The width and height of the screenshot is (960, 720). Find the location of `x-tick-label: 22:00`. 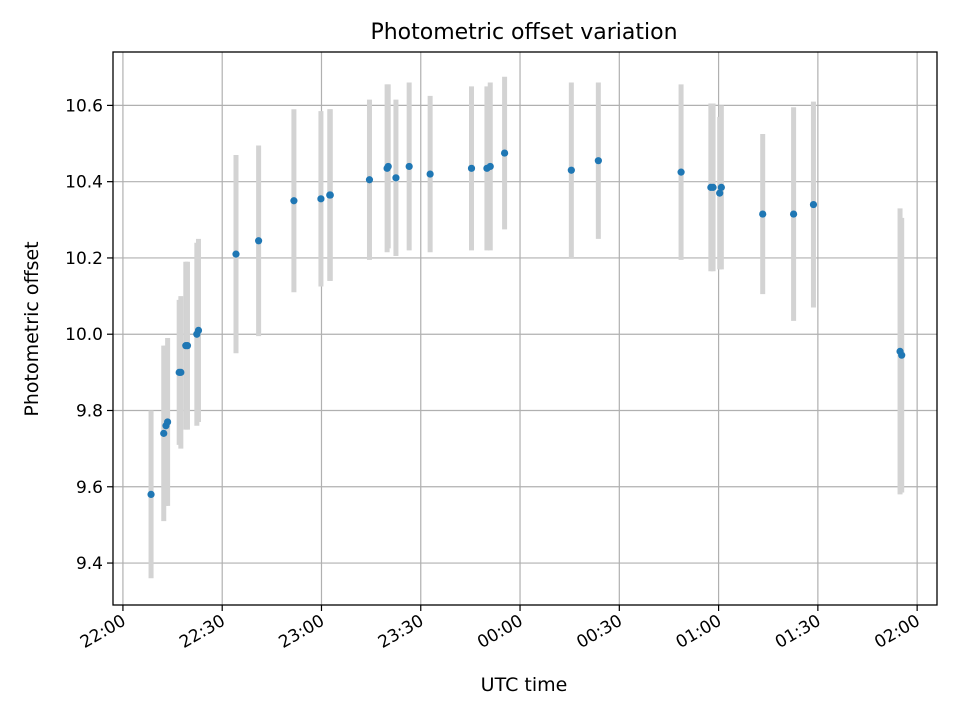

x-tick-label: 22:00 is located at coordinates (103, 632).